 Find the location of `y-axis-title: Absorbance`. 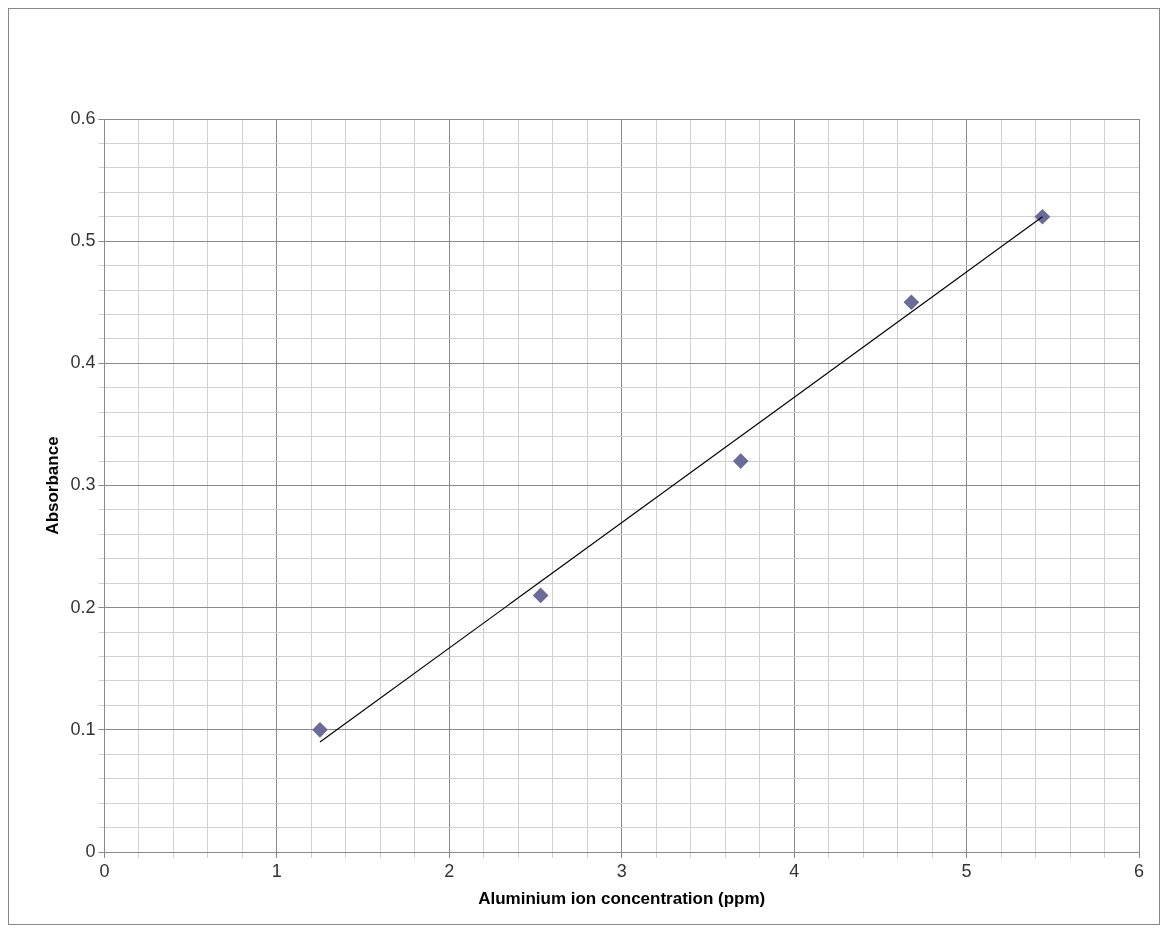

y-axis-title: Absorbance is located at coordinates (52, 485).